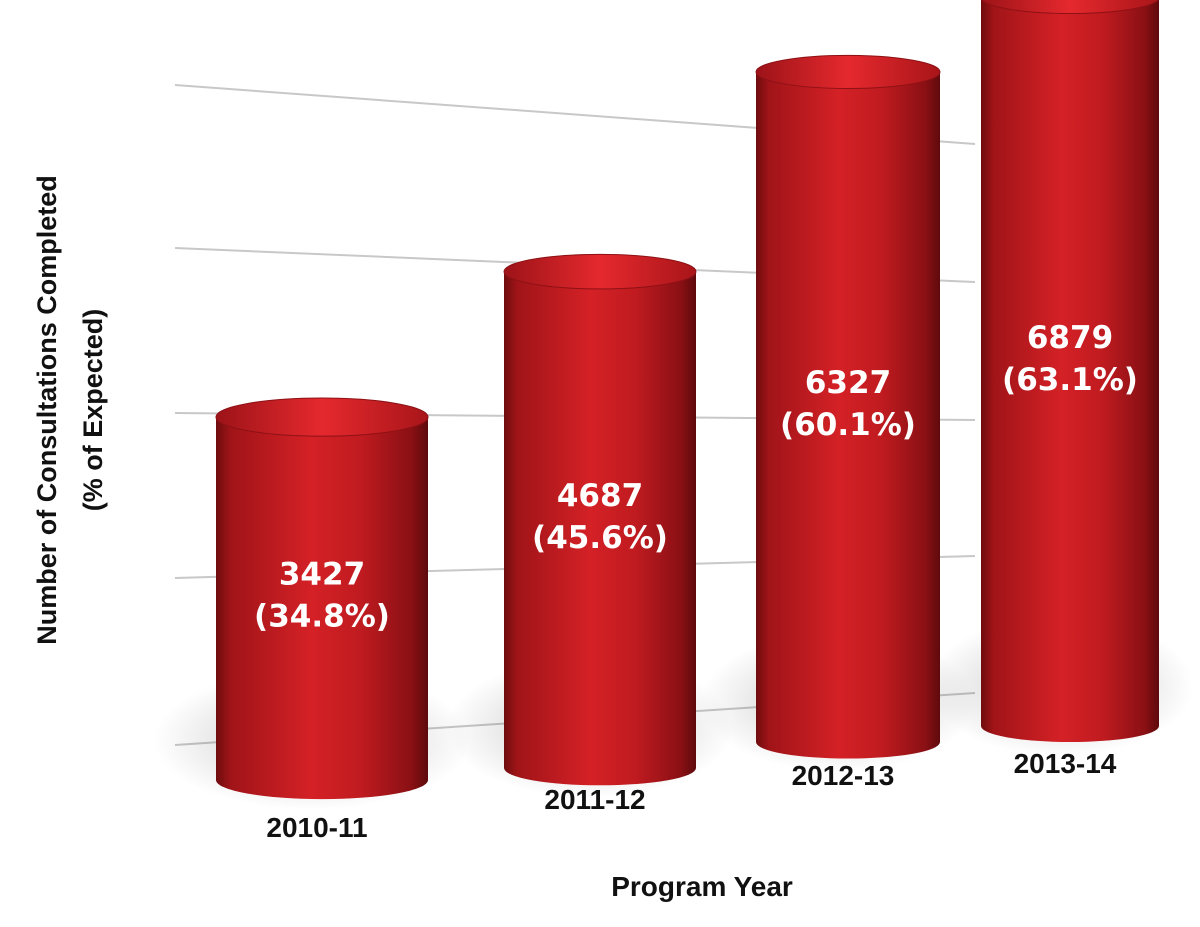  What do you see at coordinates (848, 383) in the screenshot?
I see `data-label-value: 6327` at bounding box center [848, 383].